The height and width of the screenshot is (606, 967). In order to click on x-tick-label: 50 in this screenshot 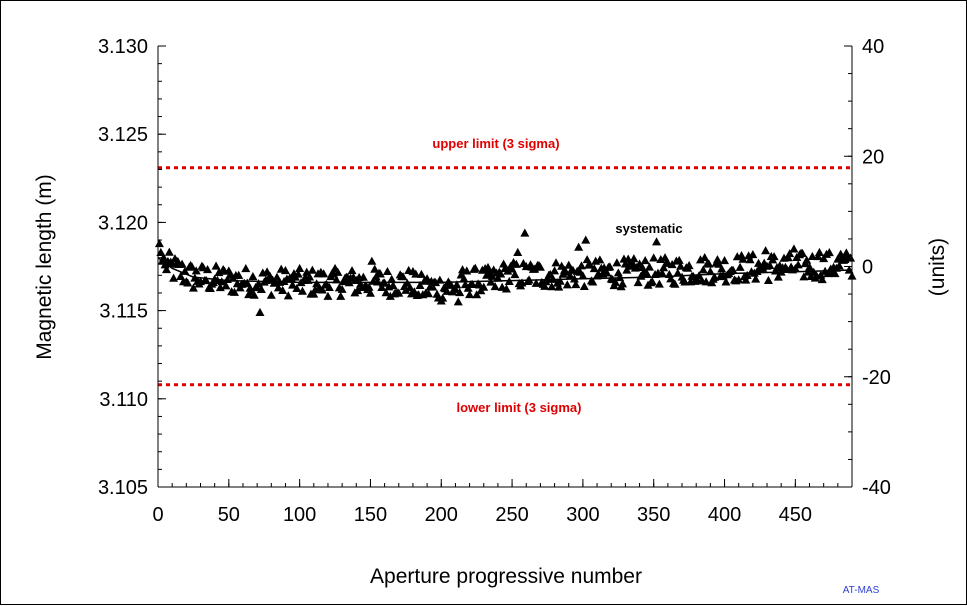, I will do `click(229, 515)`.